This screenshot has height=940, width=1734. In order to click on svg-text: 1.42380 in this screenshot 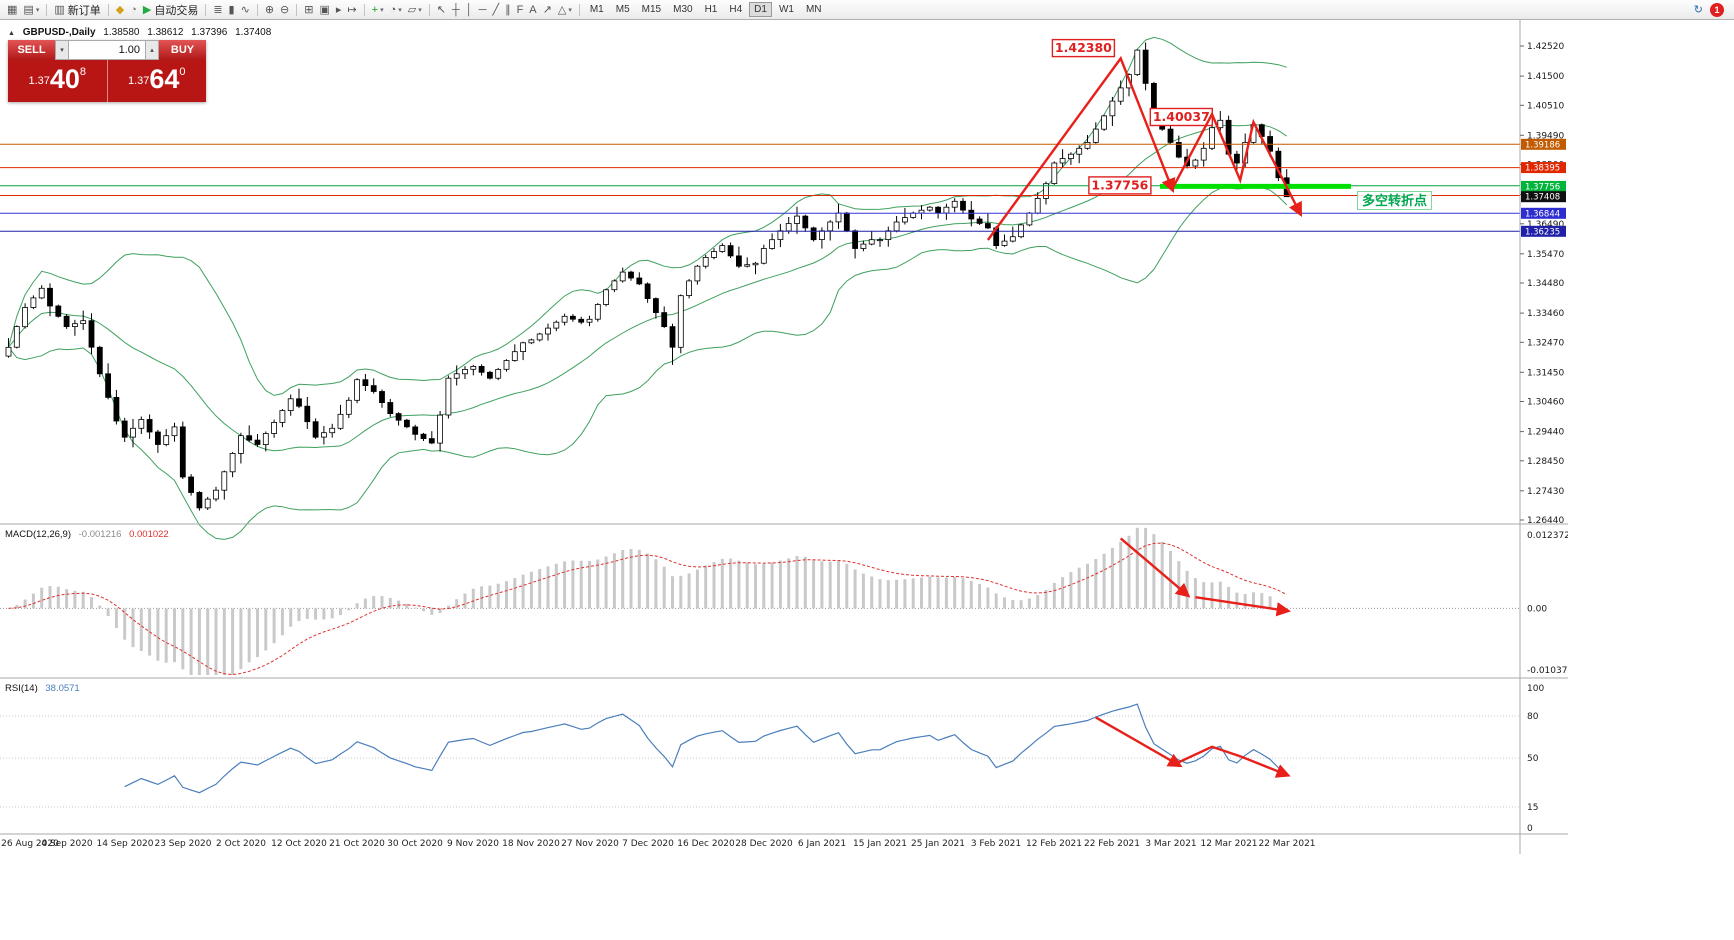, I will do `click(1083, 47)`.